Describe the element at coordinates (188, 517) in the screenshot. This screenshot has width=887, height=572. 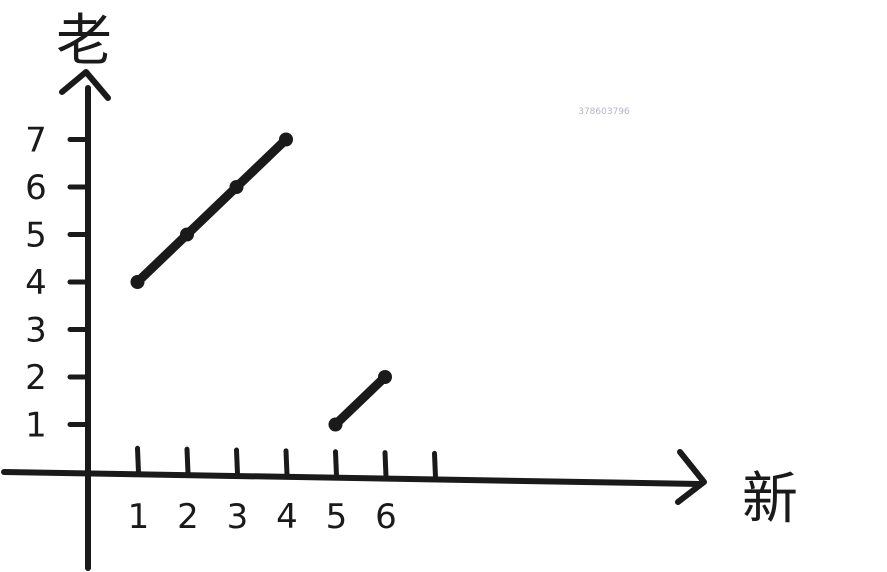
I see `x-tick-label: 2` at that location.